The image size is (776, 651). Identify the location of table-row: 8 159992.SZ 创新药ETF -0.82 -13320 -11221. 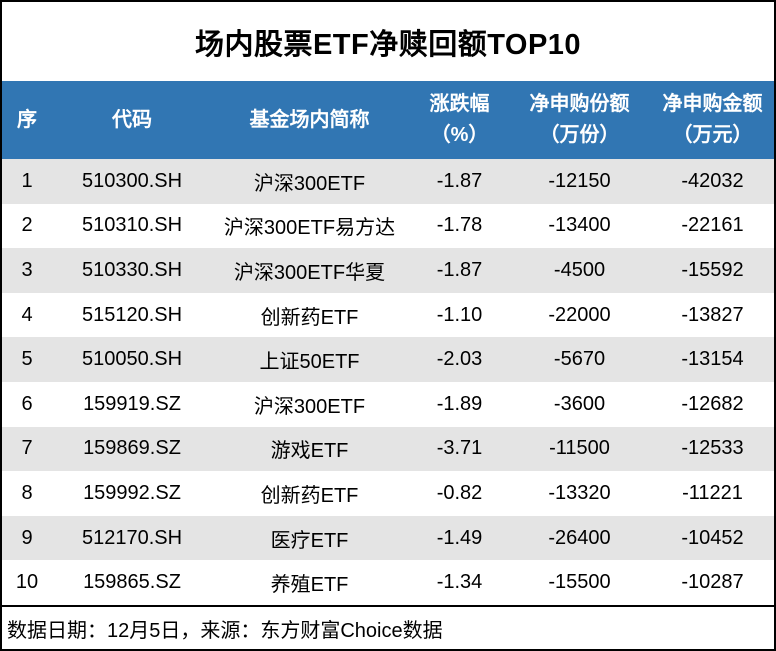
(388, 493).